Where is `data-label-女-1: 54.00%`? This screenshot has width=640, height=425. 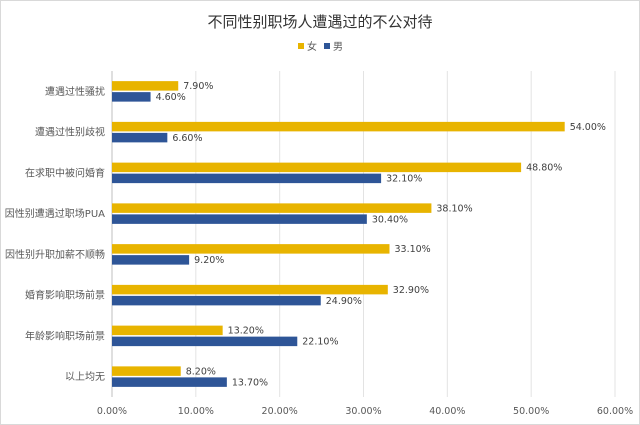
data-label-女-1: 54.00% is located at coordinates (588, 127).